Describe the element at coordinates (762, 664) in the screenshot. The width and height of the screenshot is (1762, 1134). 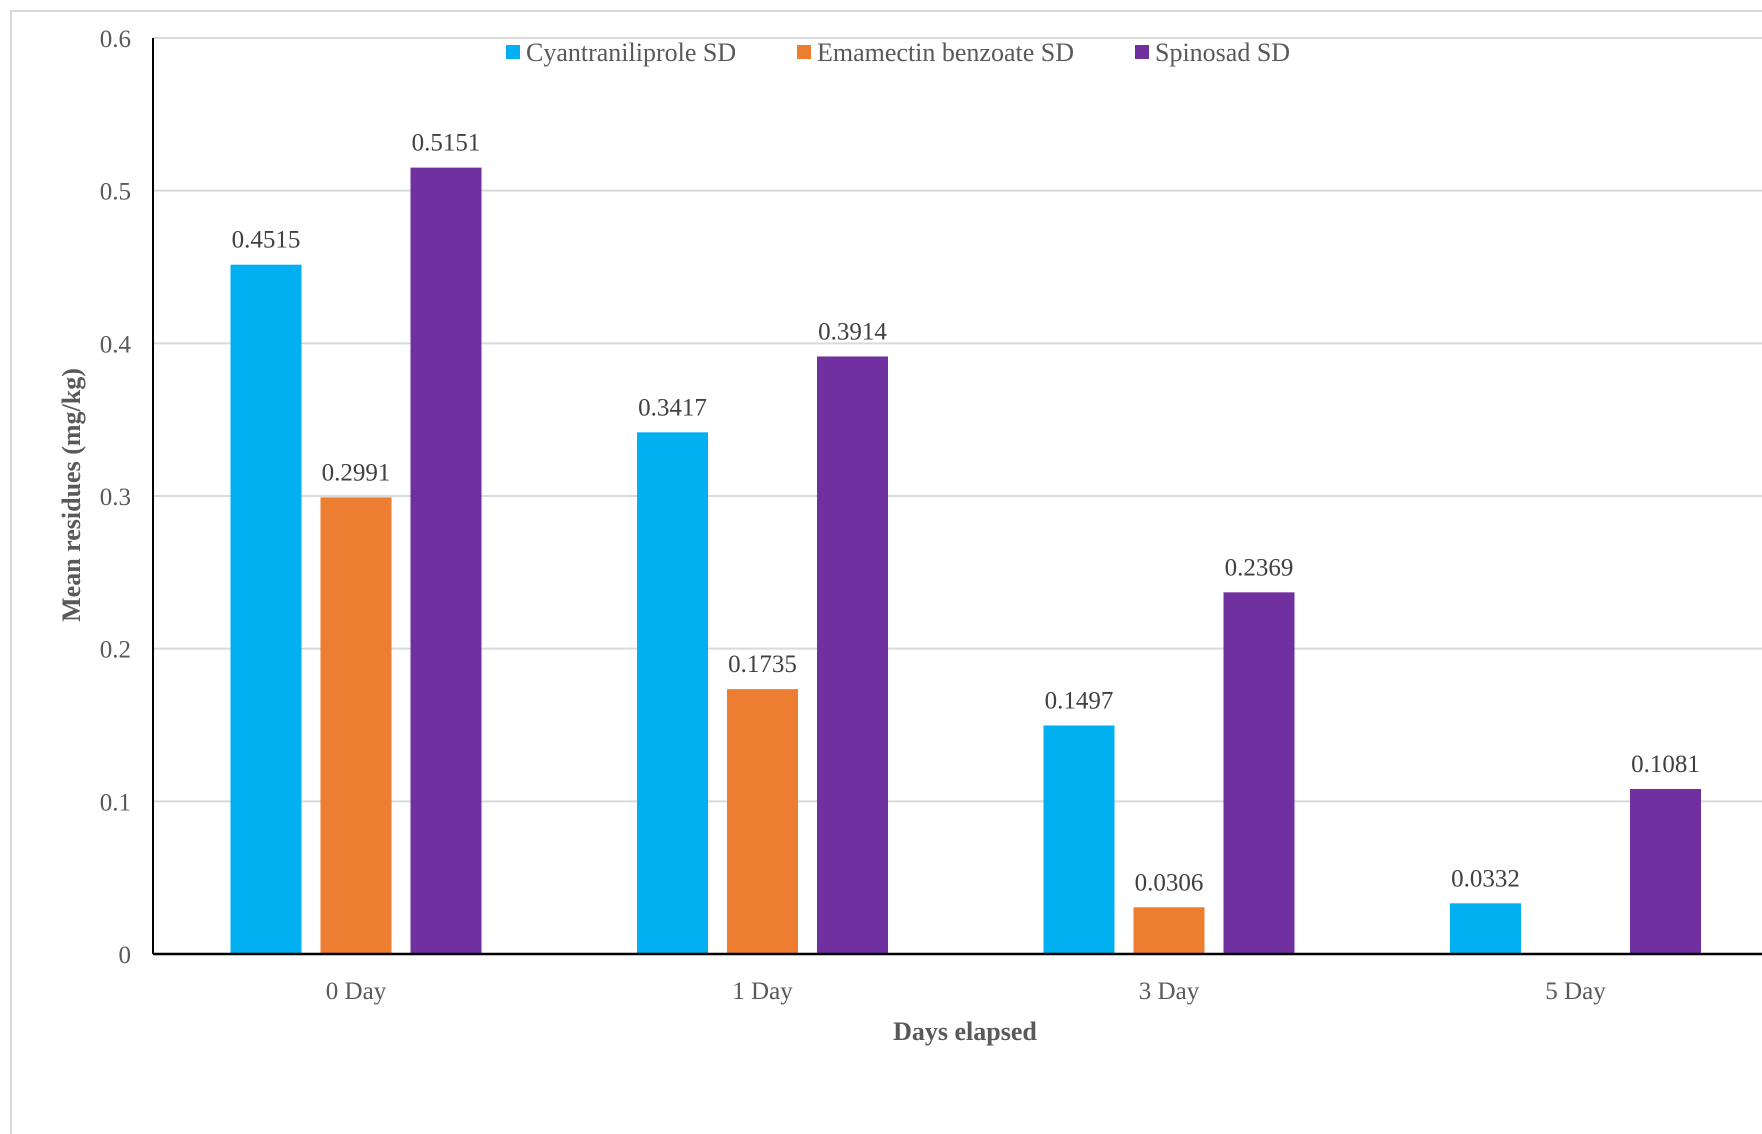
I see `data-label: 0.1735` at that location.